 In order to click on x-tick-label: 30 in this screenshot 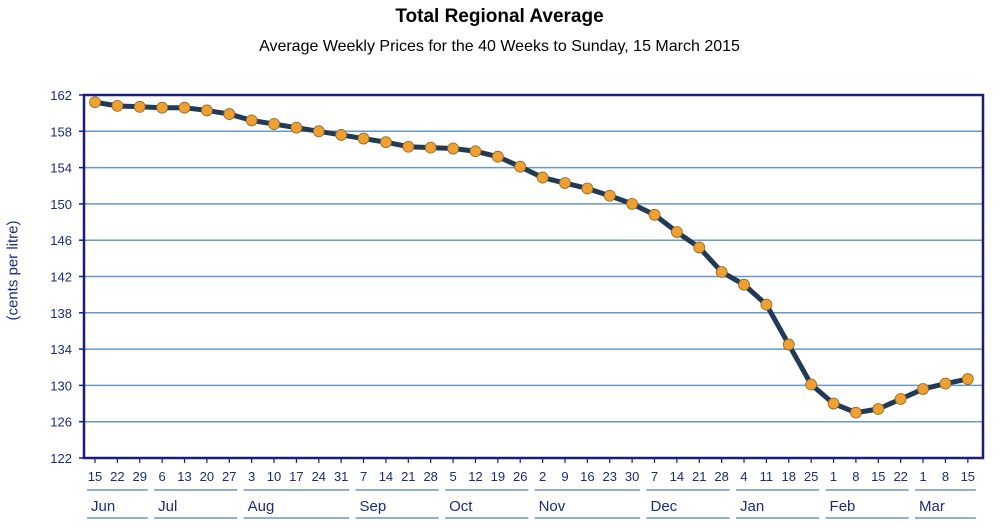, I will do `click(632, 476)`.